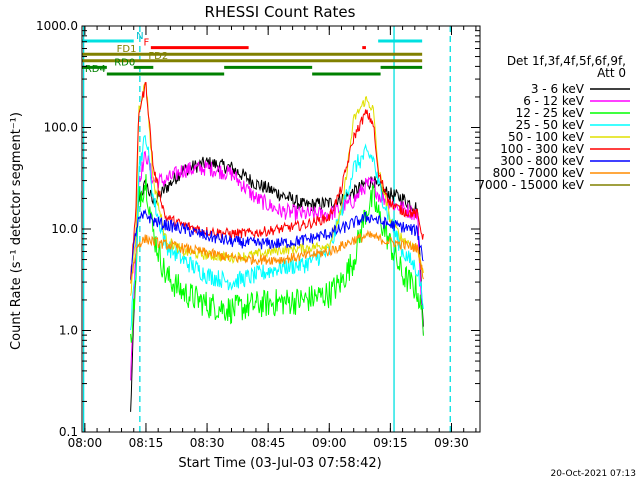  What do you see at coordinates (550, 125) in the screenshot?
I see `legend-label: 25 - 50 keV` at bounding box center [550, 125].